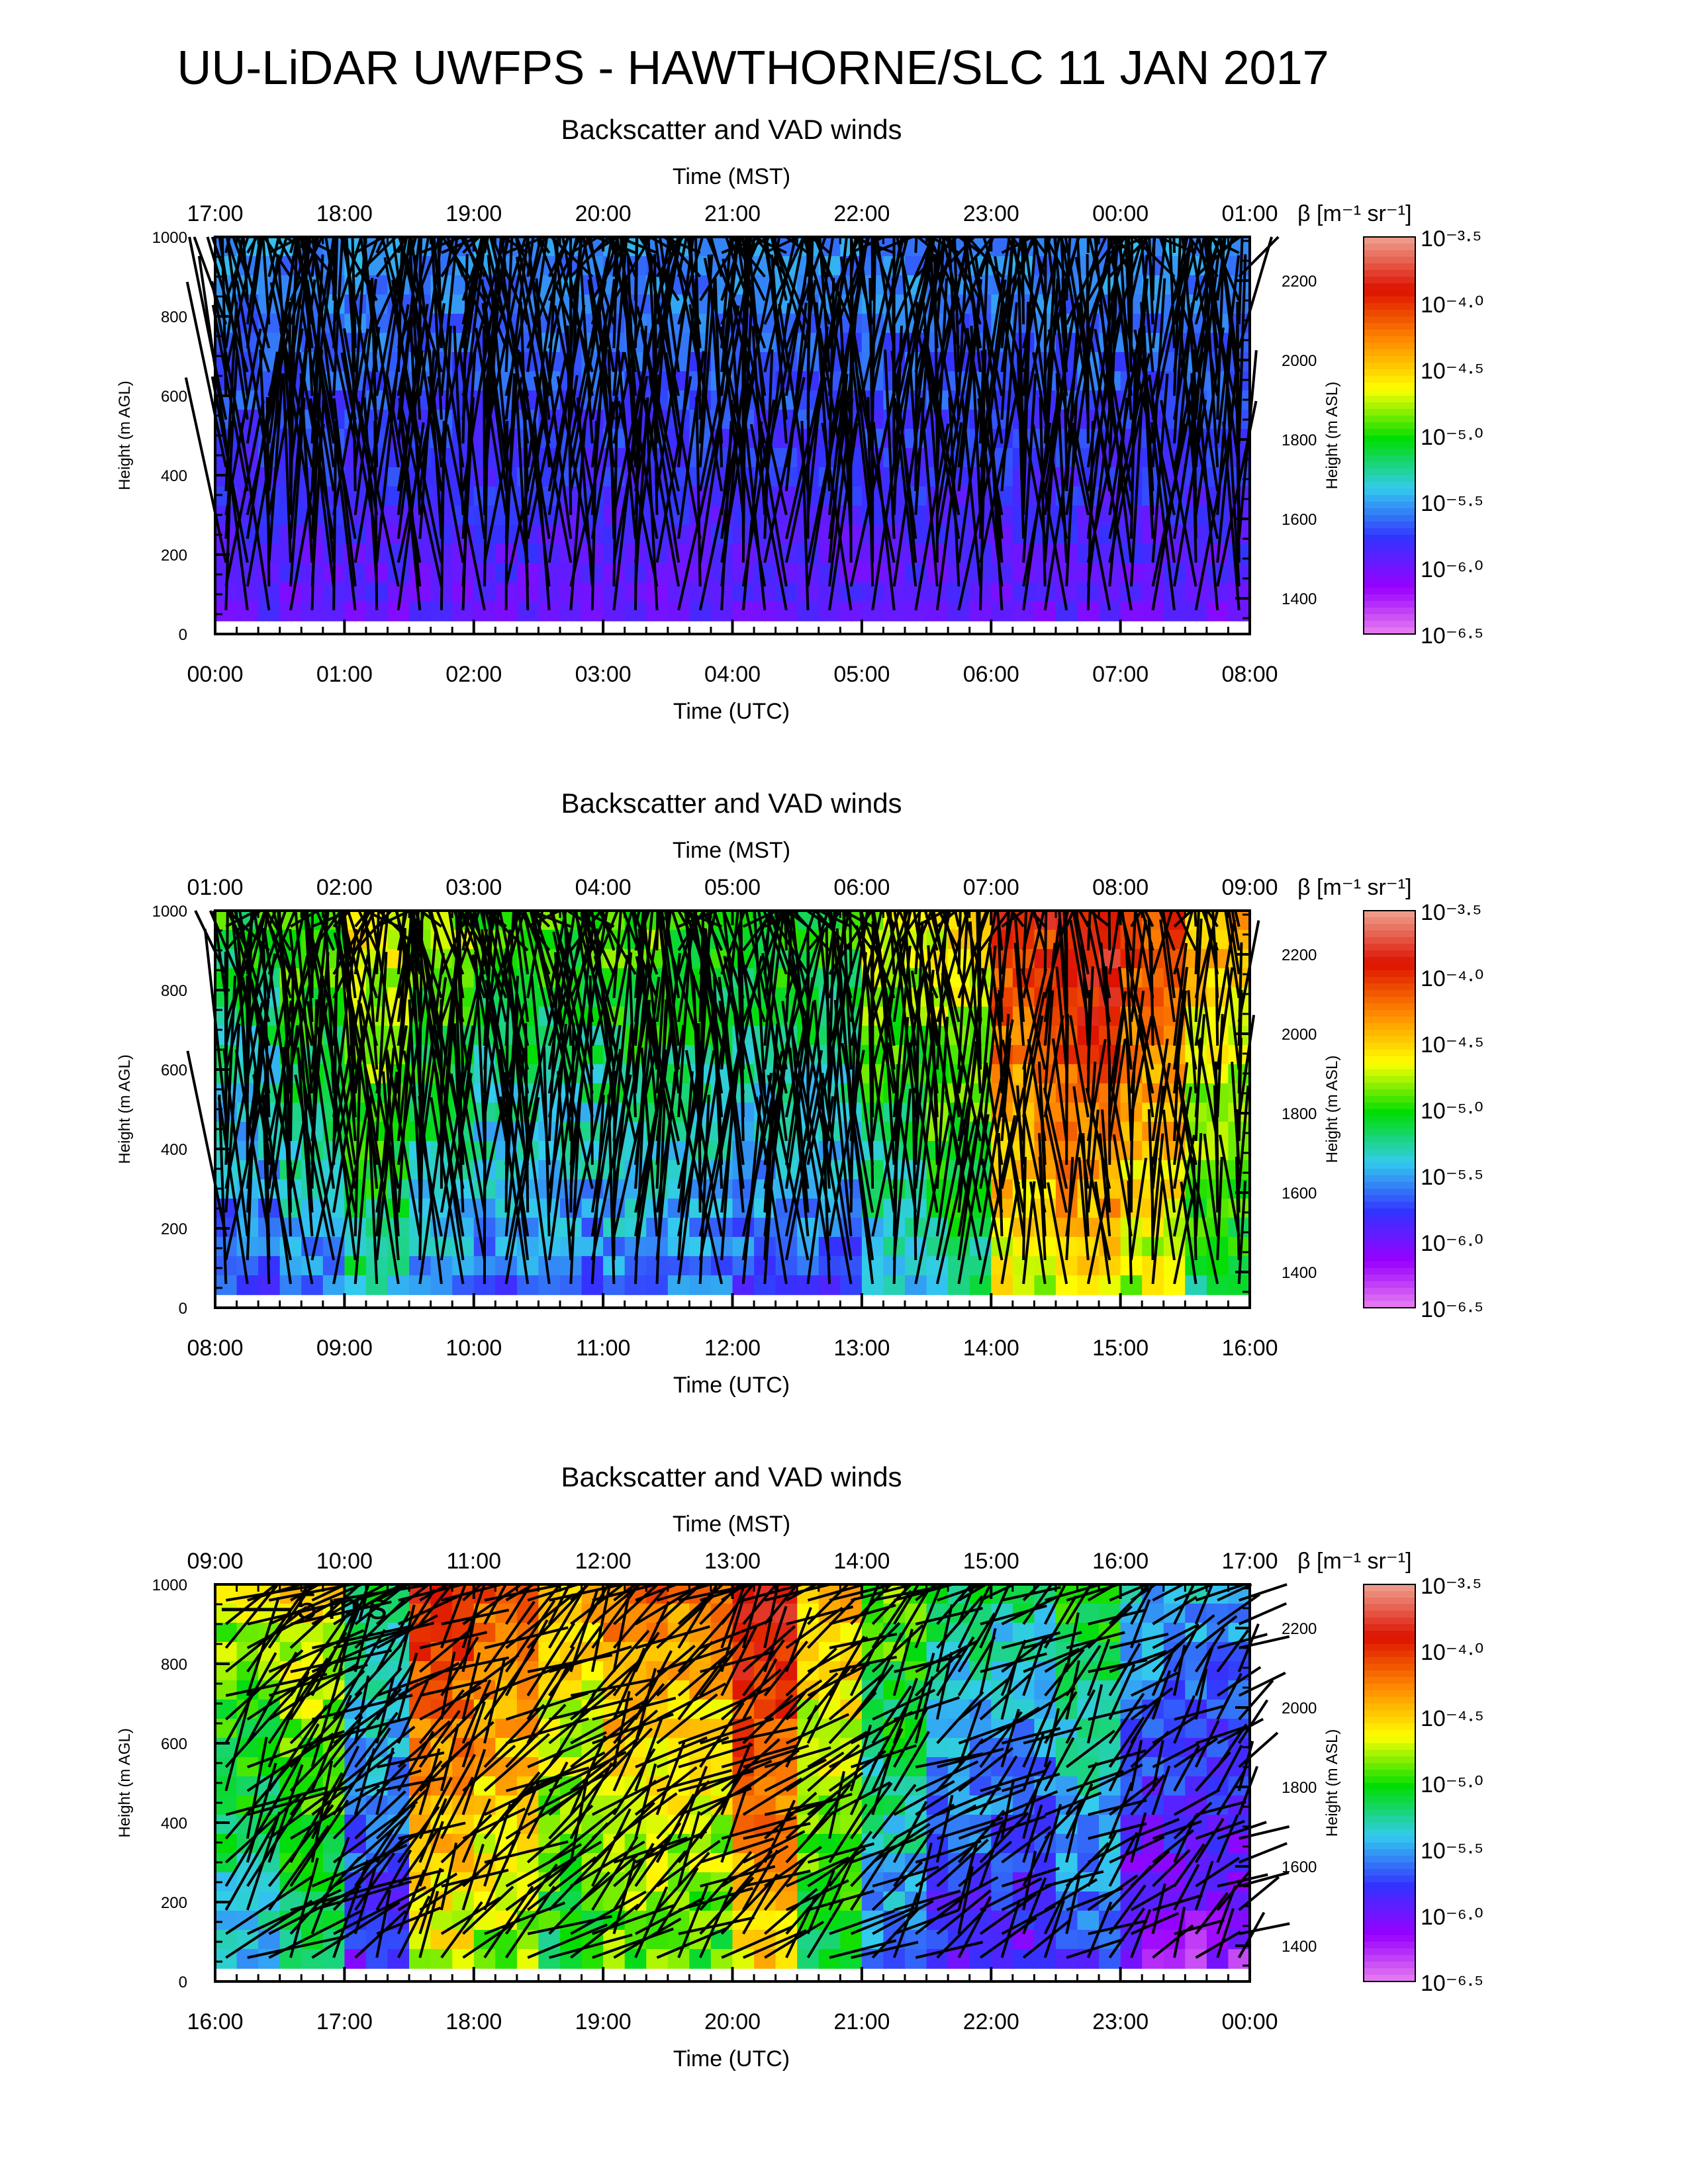 This screenshot has width=1688, height=2184. Describe the element at coordinates (1299, 282) in the screenshot. I see `y2-tick-label: 2200` at that location.